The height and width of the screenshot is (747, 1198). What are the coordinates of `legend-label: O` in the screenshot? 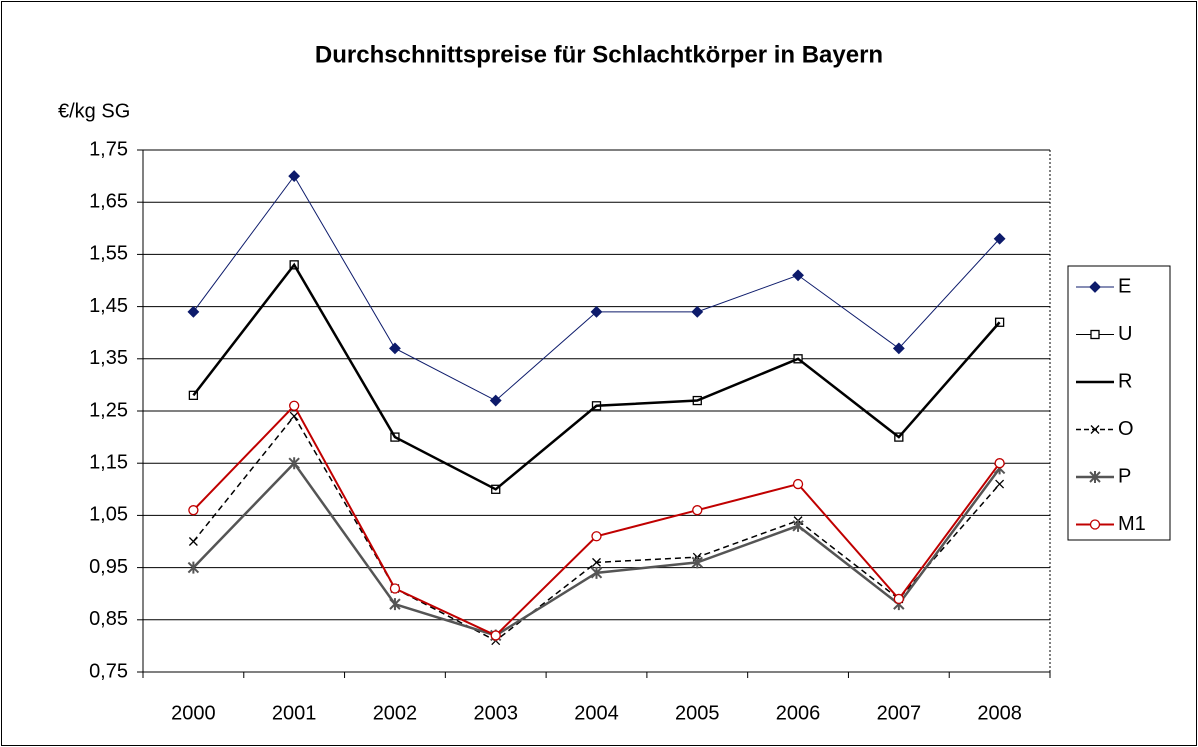 It's located at (1126, 429).